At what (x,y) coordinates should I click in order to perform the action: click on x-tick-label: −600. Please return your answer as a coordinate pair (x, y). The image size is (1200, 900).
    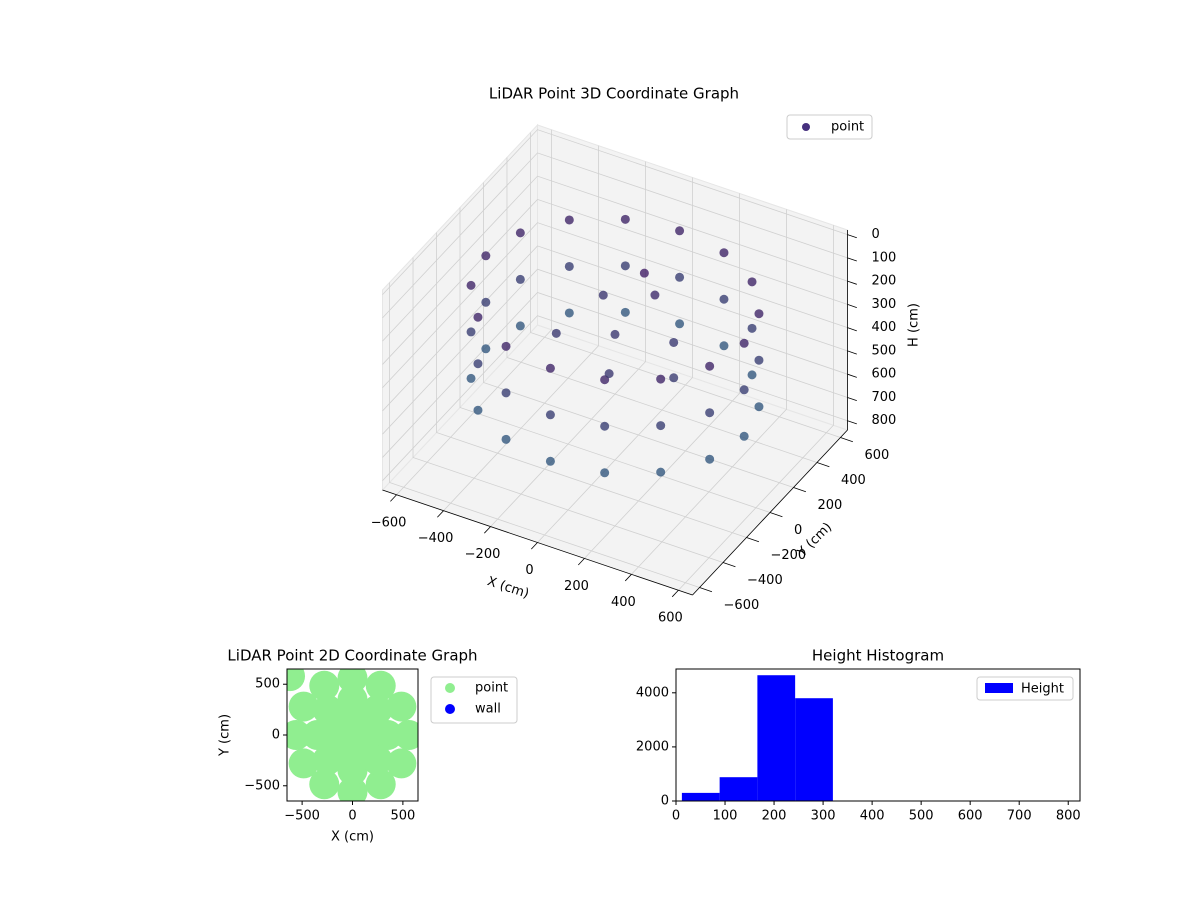
    Looking at the image, I should click on (389, 522).